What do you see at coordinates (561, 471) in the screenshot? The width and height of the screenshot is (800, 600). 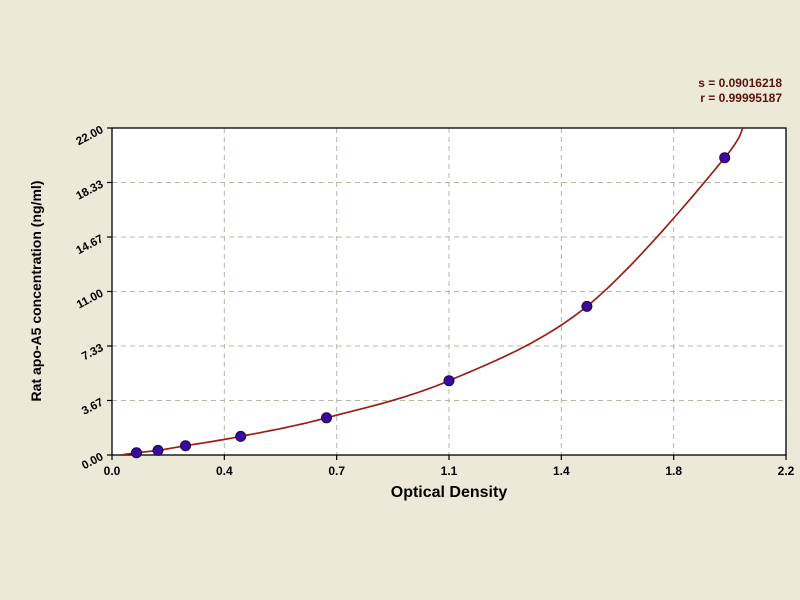 I see `x-tick-label: 1.4` at bounding box center [561, 471].